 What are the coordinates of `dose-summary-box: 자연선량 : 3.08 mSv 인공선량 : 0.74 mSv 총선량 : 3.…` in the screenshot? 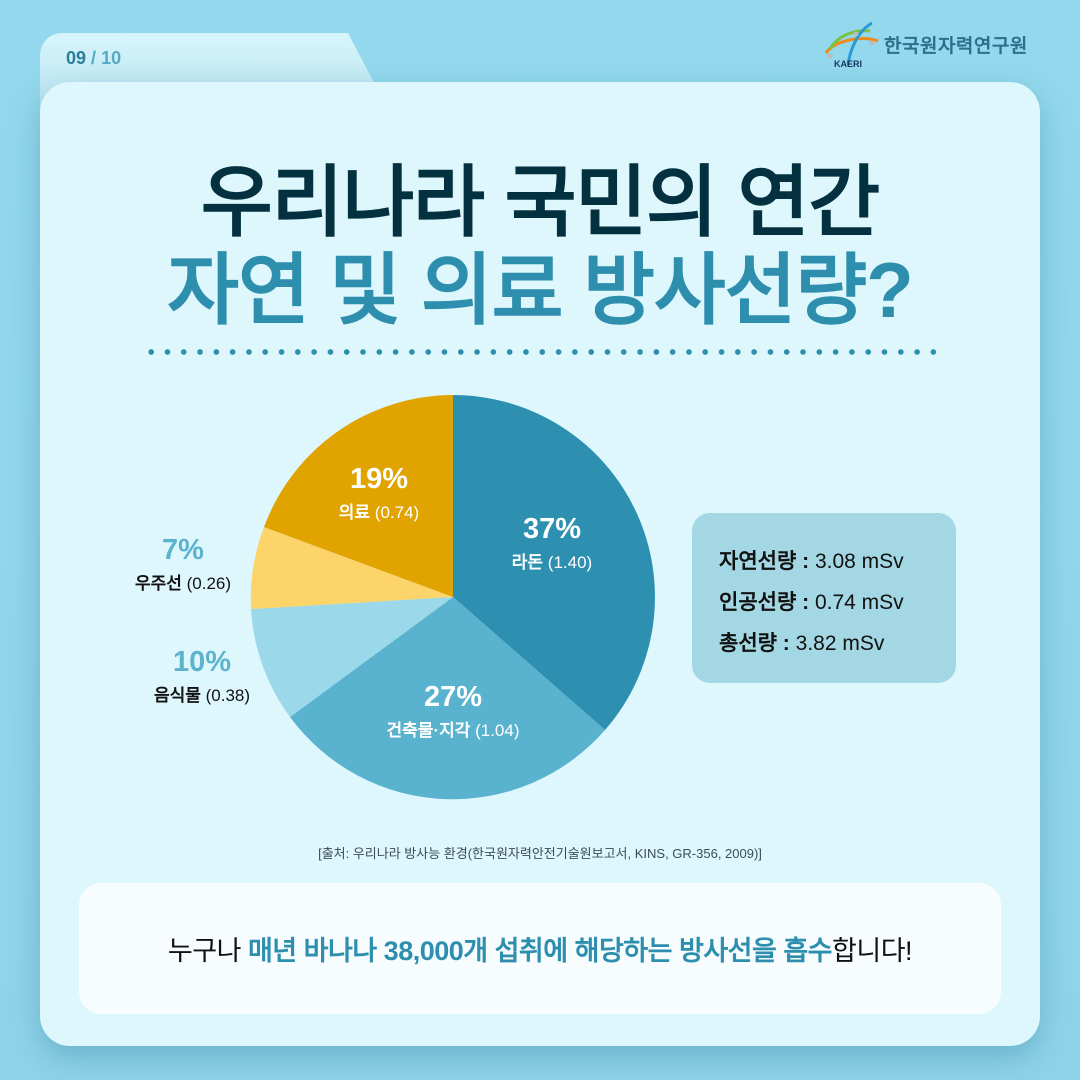 It's located at (824, 598).